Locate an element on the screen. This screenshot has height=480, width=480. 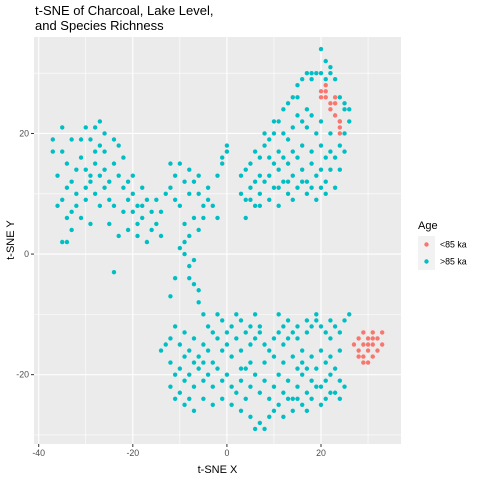
legend: Age <85 ka >85 ka is located at coordinates (442, 245).